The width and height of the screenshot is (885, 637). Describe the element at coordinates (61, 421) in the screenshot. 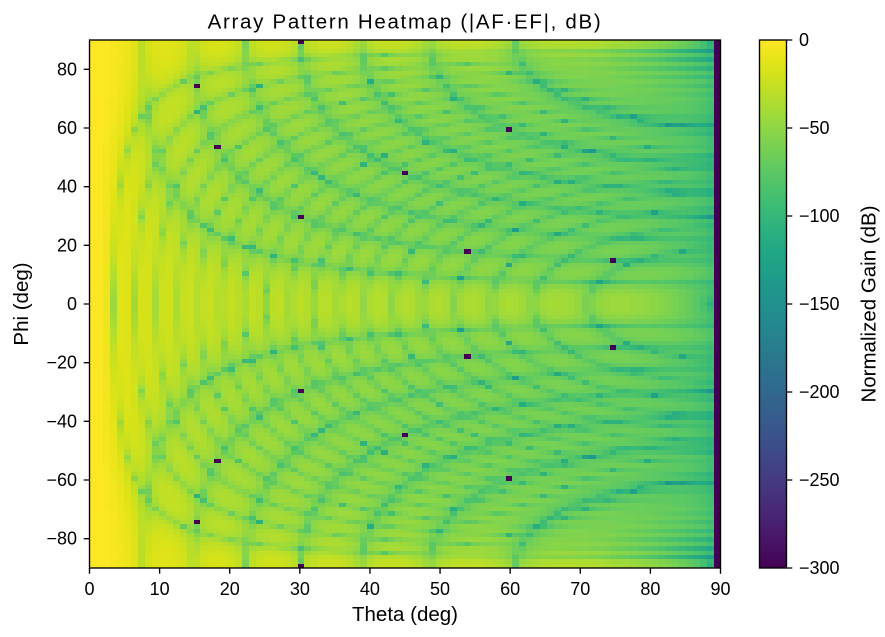

I see `svg-text: −40` at that location.